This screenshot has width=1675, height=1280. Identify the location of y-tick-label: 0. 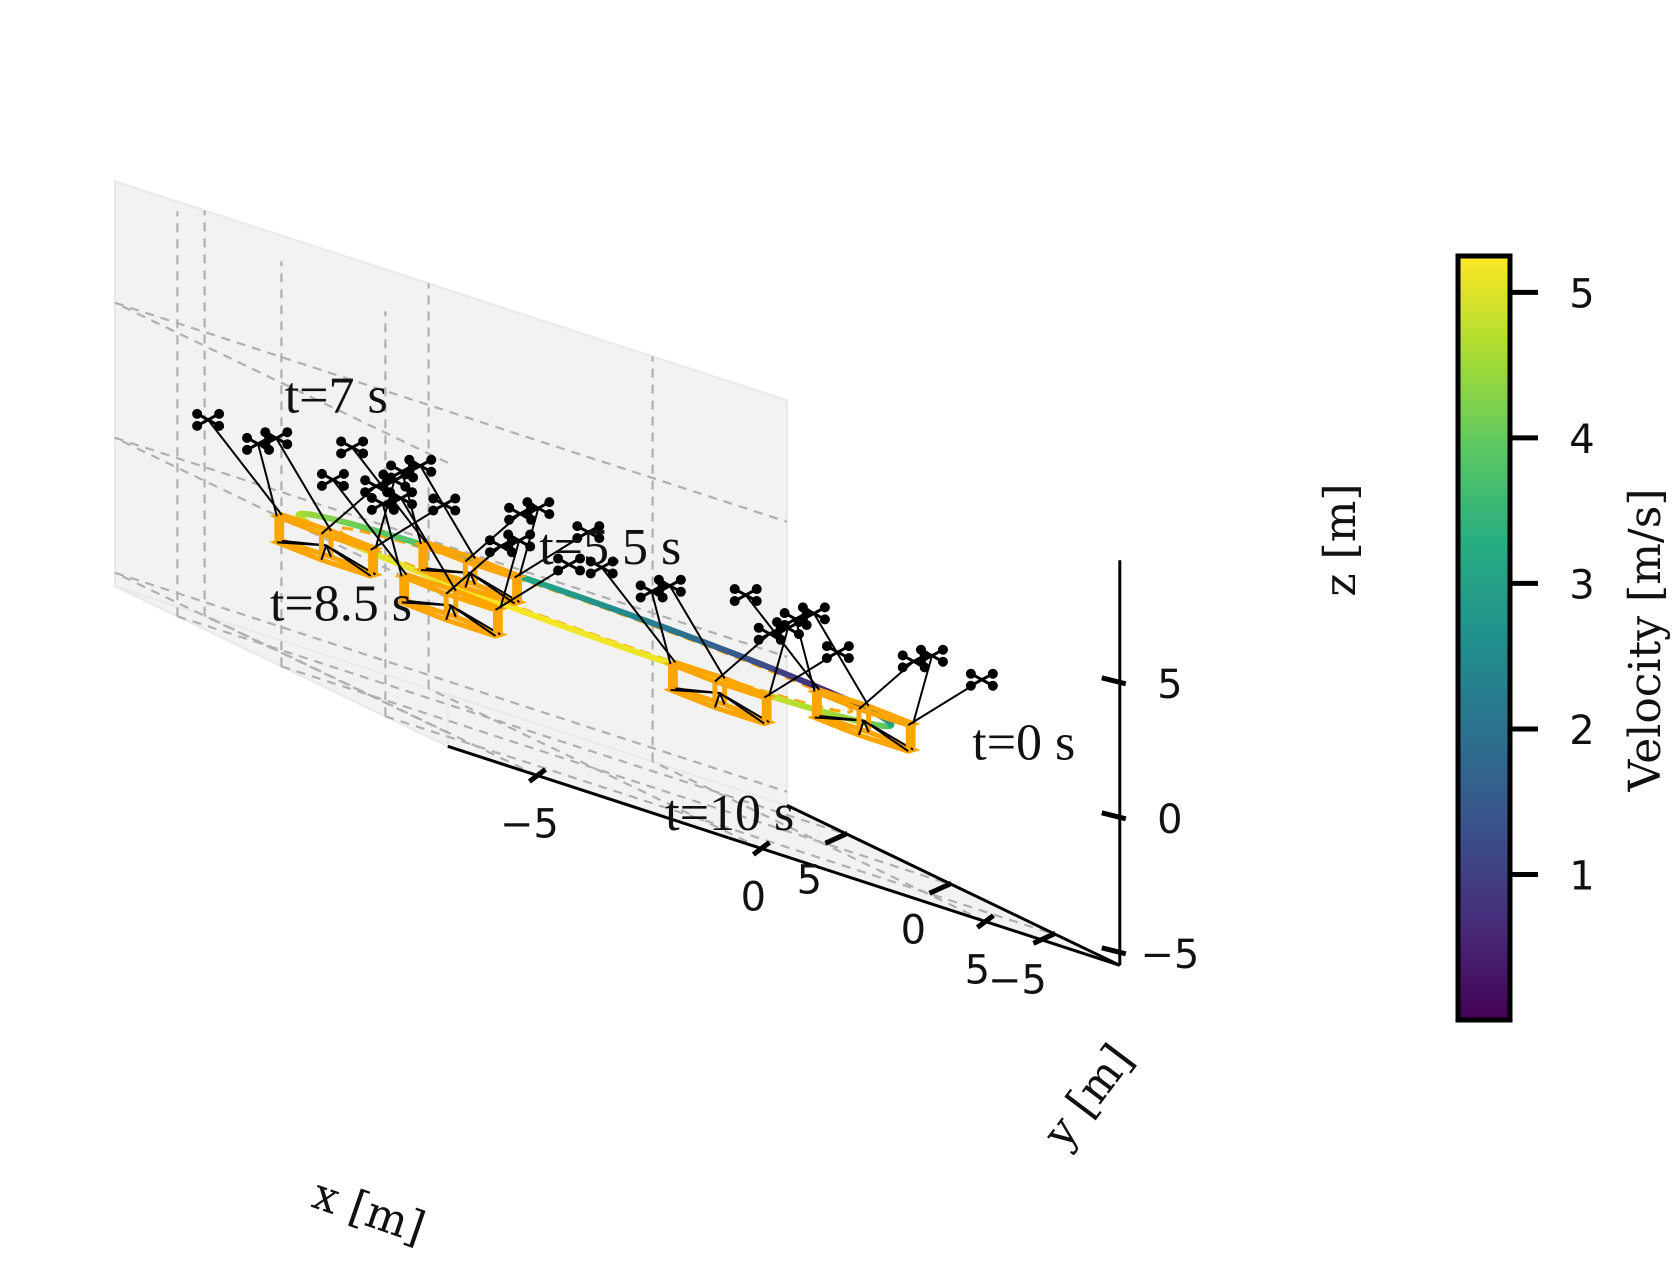
(913, 930).